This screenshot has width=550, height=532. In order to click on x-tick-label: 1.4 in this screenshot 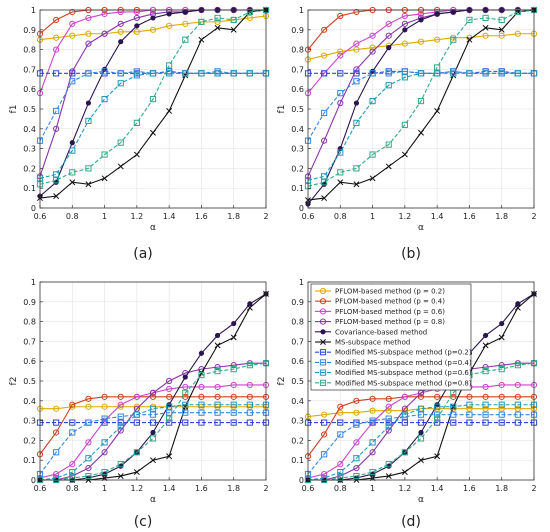, I will do `click(169, 216)`.